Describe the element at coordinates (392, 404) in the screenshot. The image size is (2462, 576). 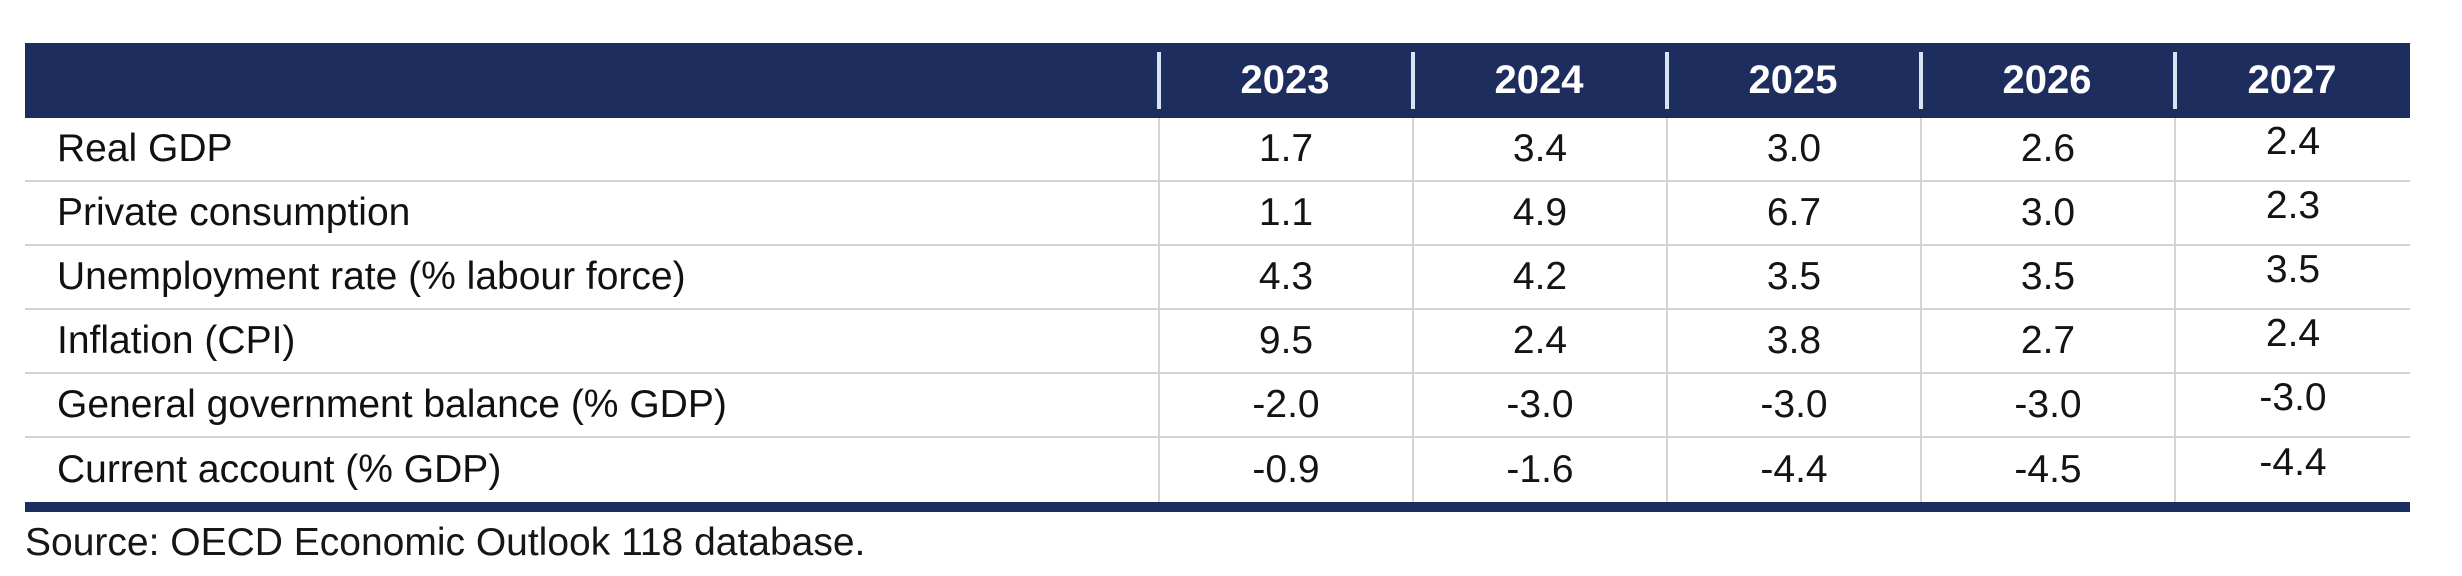
I see `row-label: General government balance (% GDP)` at that location.